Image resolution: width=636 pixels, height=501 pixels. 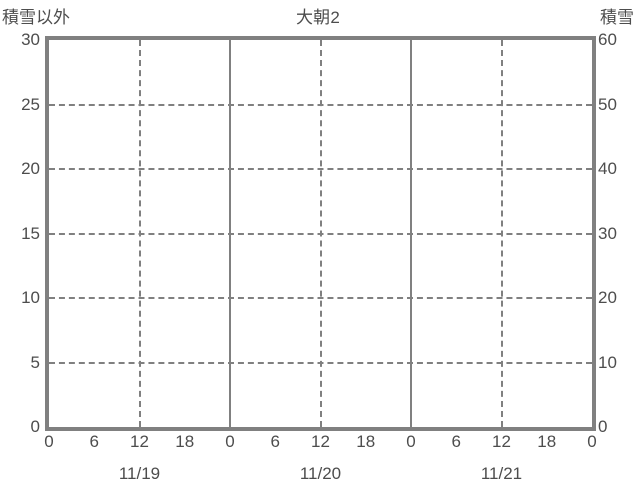 What do you see at coordinates (30, 297) in the screenshot?
I see `left-axis-tick-label: 10` at bounding box center [30, 297].